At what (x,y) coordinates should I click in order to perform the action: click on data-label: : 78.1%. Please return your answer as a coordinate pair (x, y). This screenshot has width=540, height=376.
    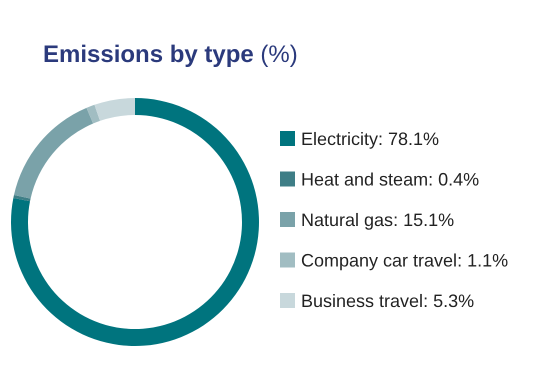
    Looking at the image, I should click on (409, 139).